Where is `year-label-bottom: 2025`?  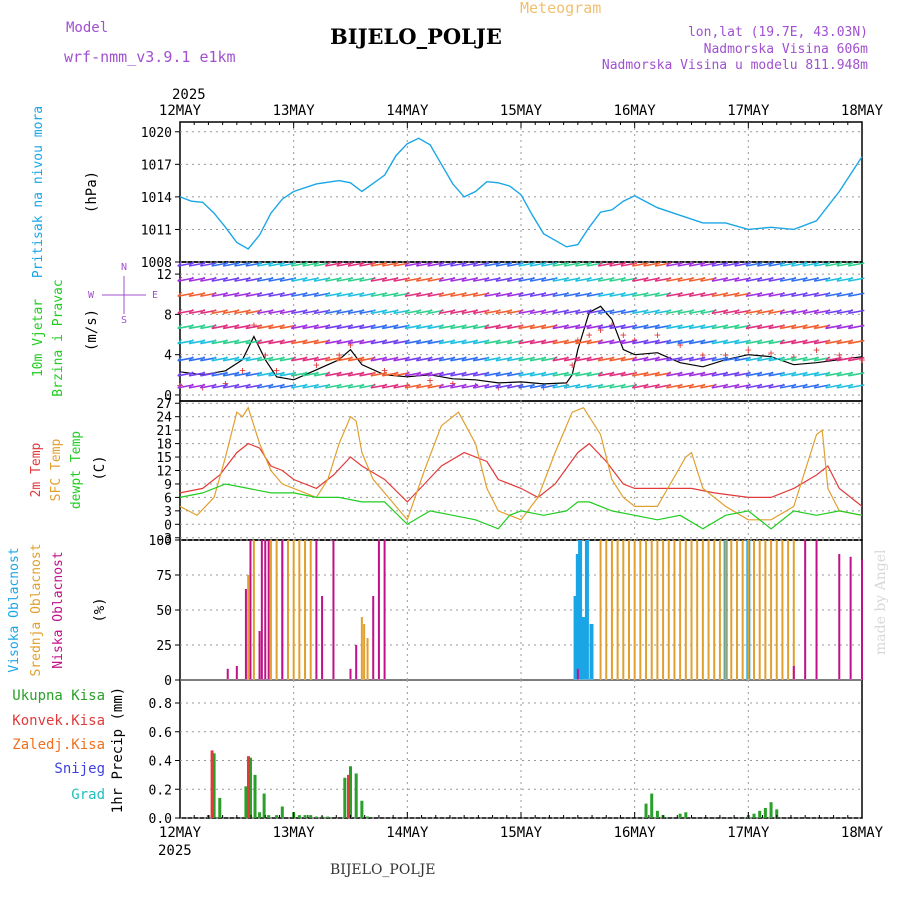
year-label-bottom: 2025 is located at coordinates (175, 851).